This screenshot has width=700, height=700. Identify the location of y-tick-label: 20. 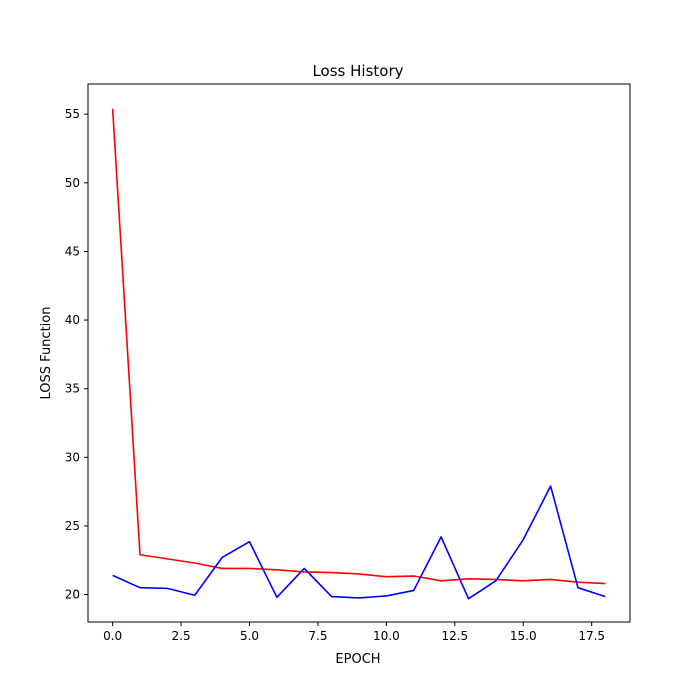
(72, 595).